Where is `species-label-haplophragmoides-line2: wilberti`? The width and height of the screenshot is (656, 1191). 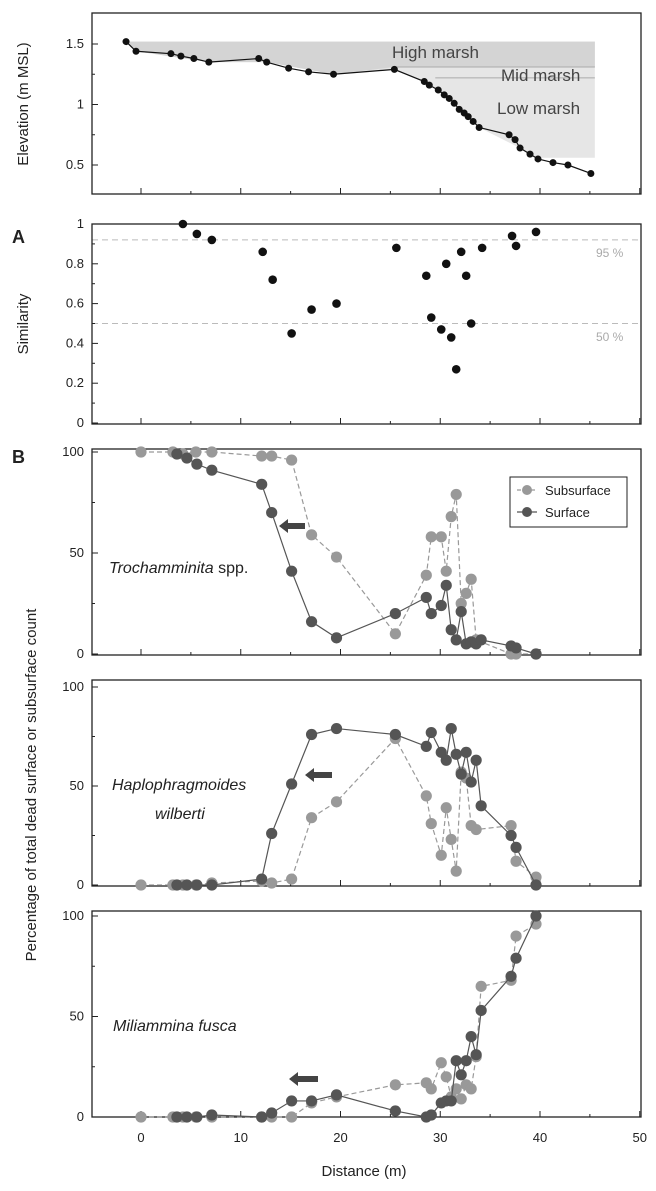 species-label-haplophragmoides-line2: wilberti is located at coordinates (180, 814).